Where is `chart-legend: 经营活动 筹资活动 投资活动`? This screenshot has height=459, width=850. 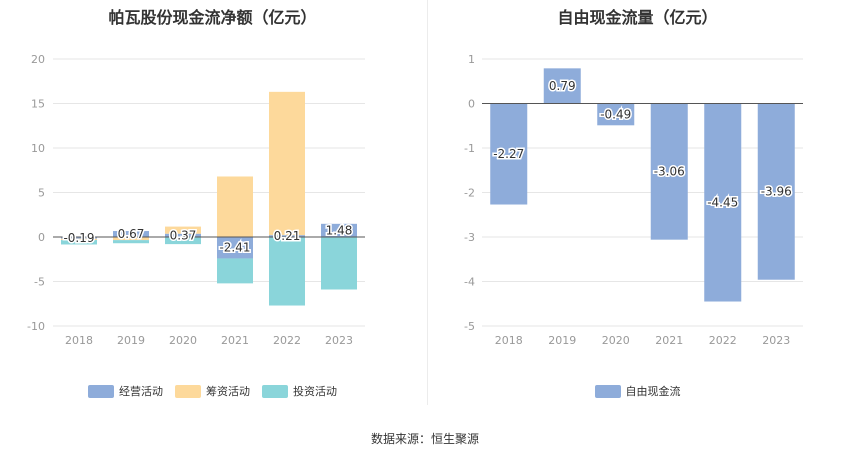 chart-legend: 经营活动 筹资活动 投资活动 is located at coordinates (212, 391).